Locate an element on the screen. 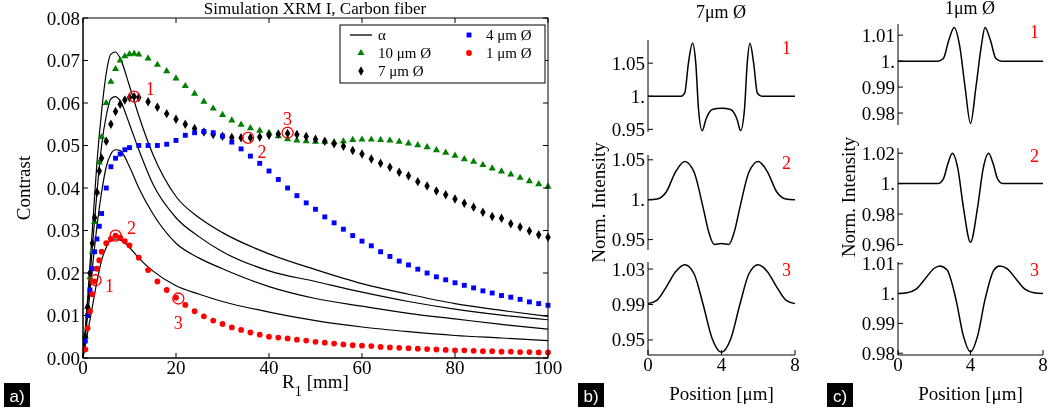  x-tick-label: 40 is located at coordinates (269, 367).